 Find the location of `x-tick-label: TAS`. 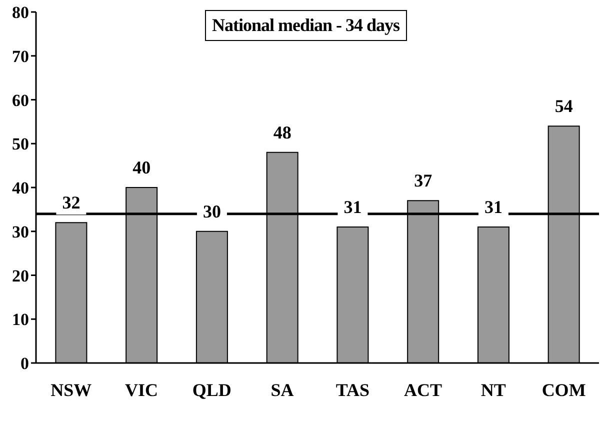

x-tick-label: TAS is located at coordinates (353, 390).